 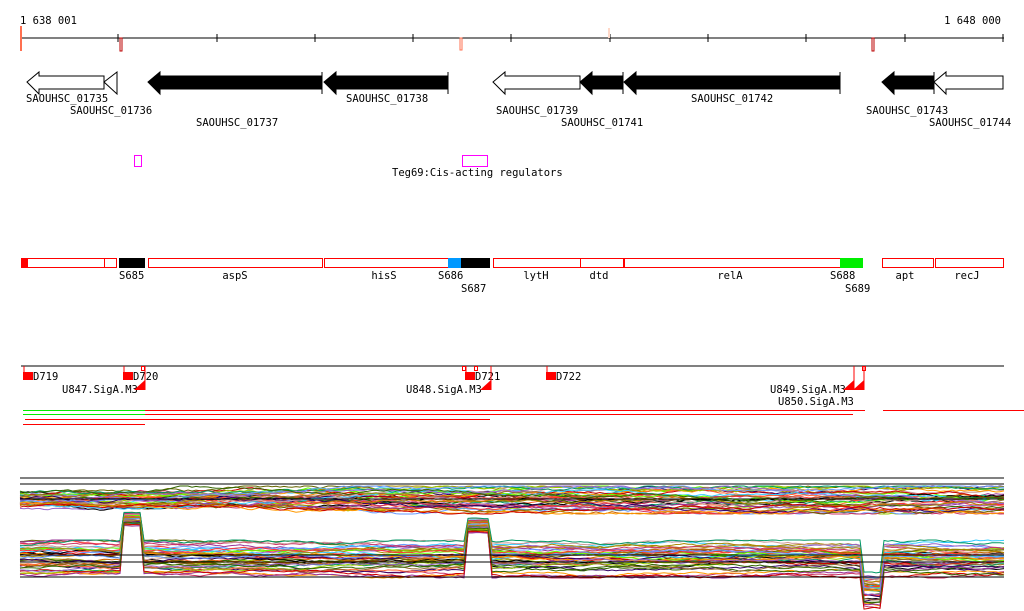 What do you see at coordinates (599, 276) in the screenshot?
I see `annotation-label: dtd` at bounding box center [599, 276].